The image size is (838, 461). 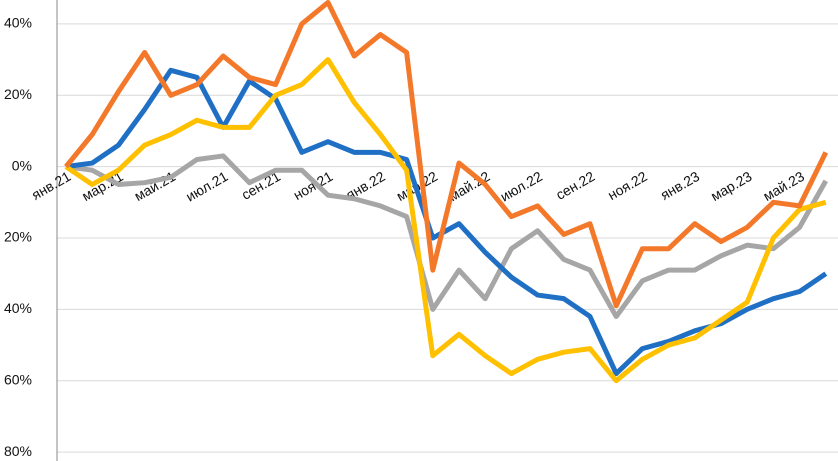 What do you see at coordinates (154, 186) in the screenshot?
I see `x-tick-label: май.21` at bounding box center [154, 186].